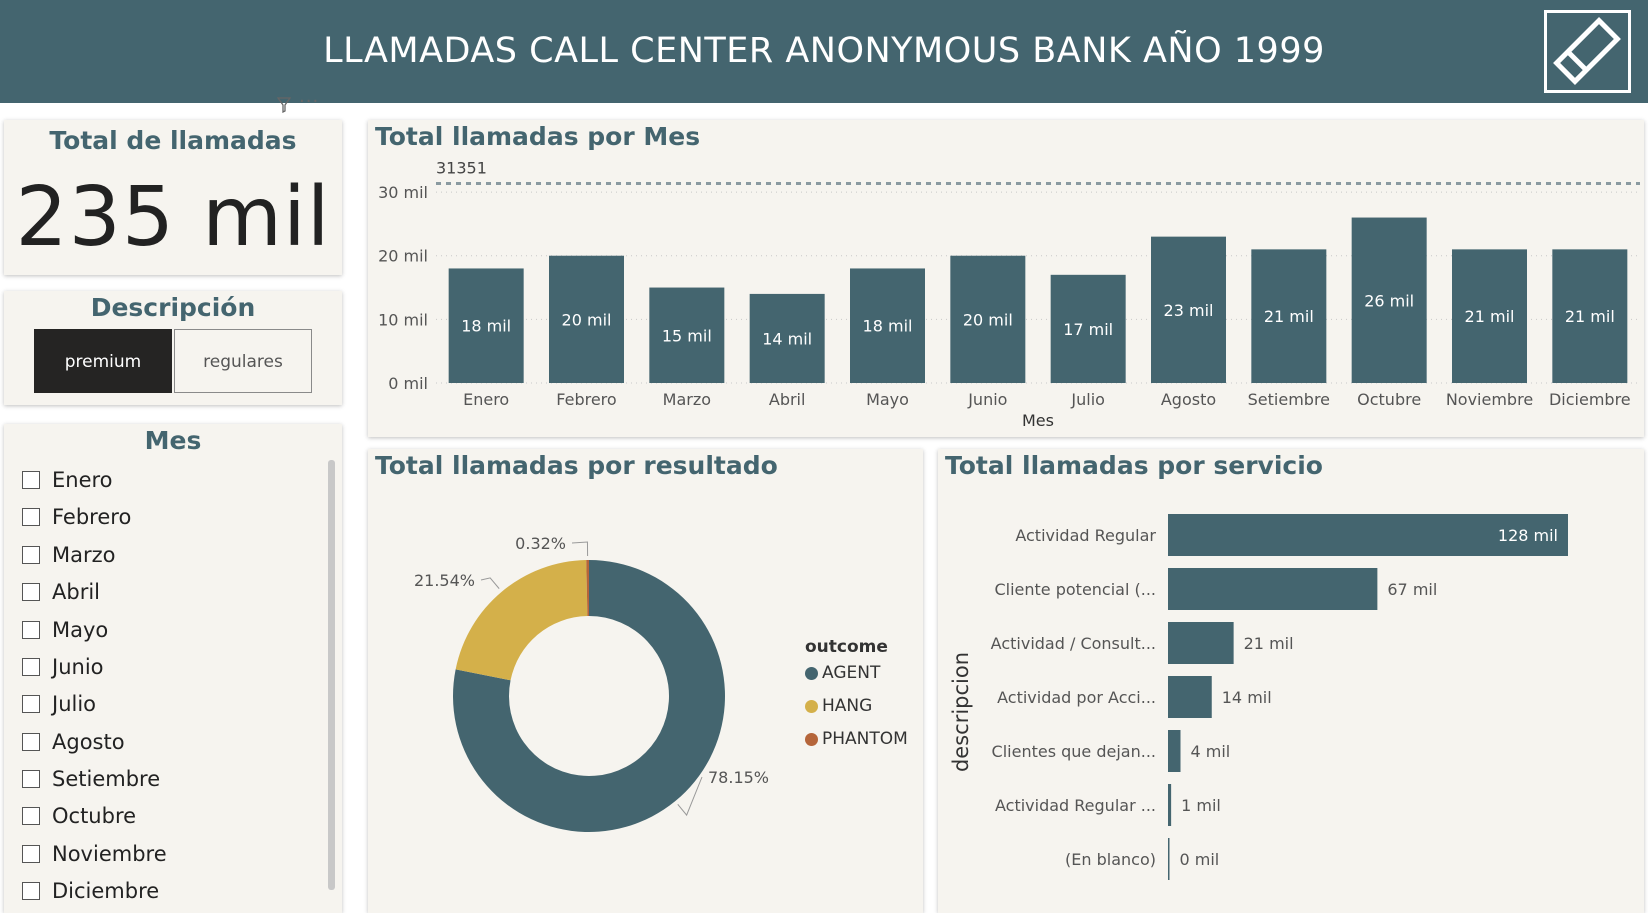 This screenshot has height=913, width=1648. I want to click on month-item-abril: Abril, so click(61, 592).